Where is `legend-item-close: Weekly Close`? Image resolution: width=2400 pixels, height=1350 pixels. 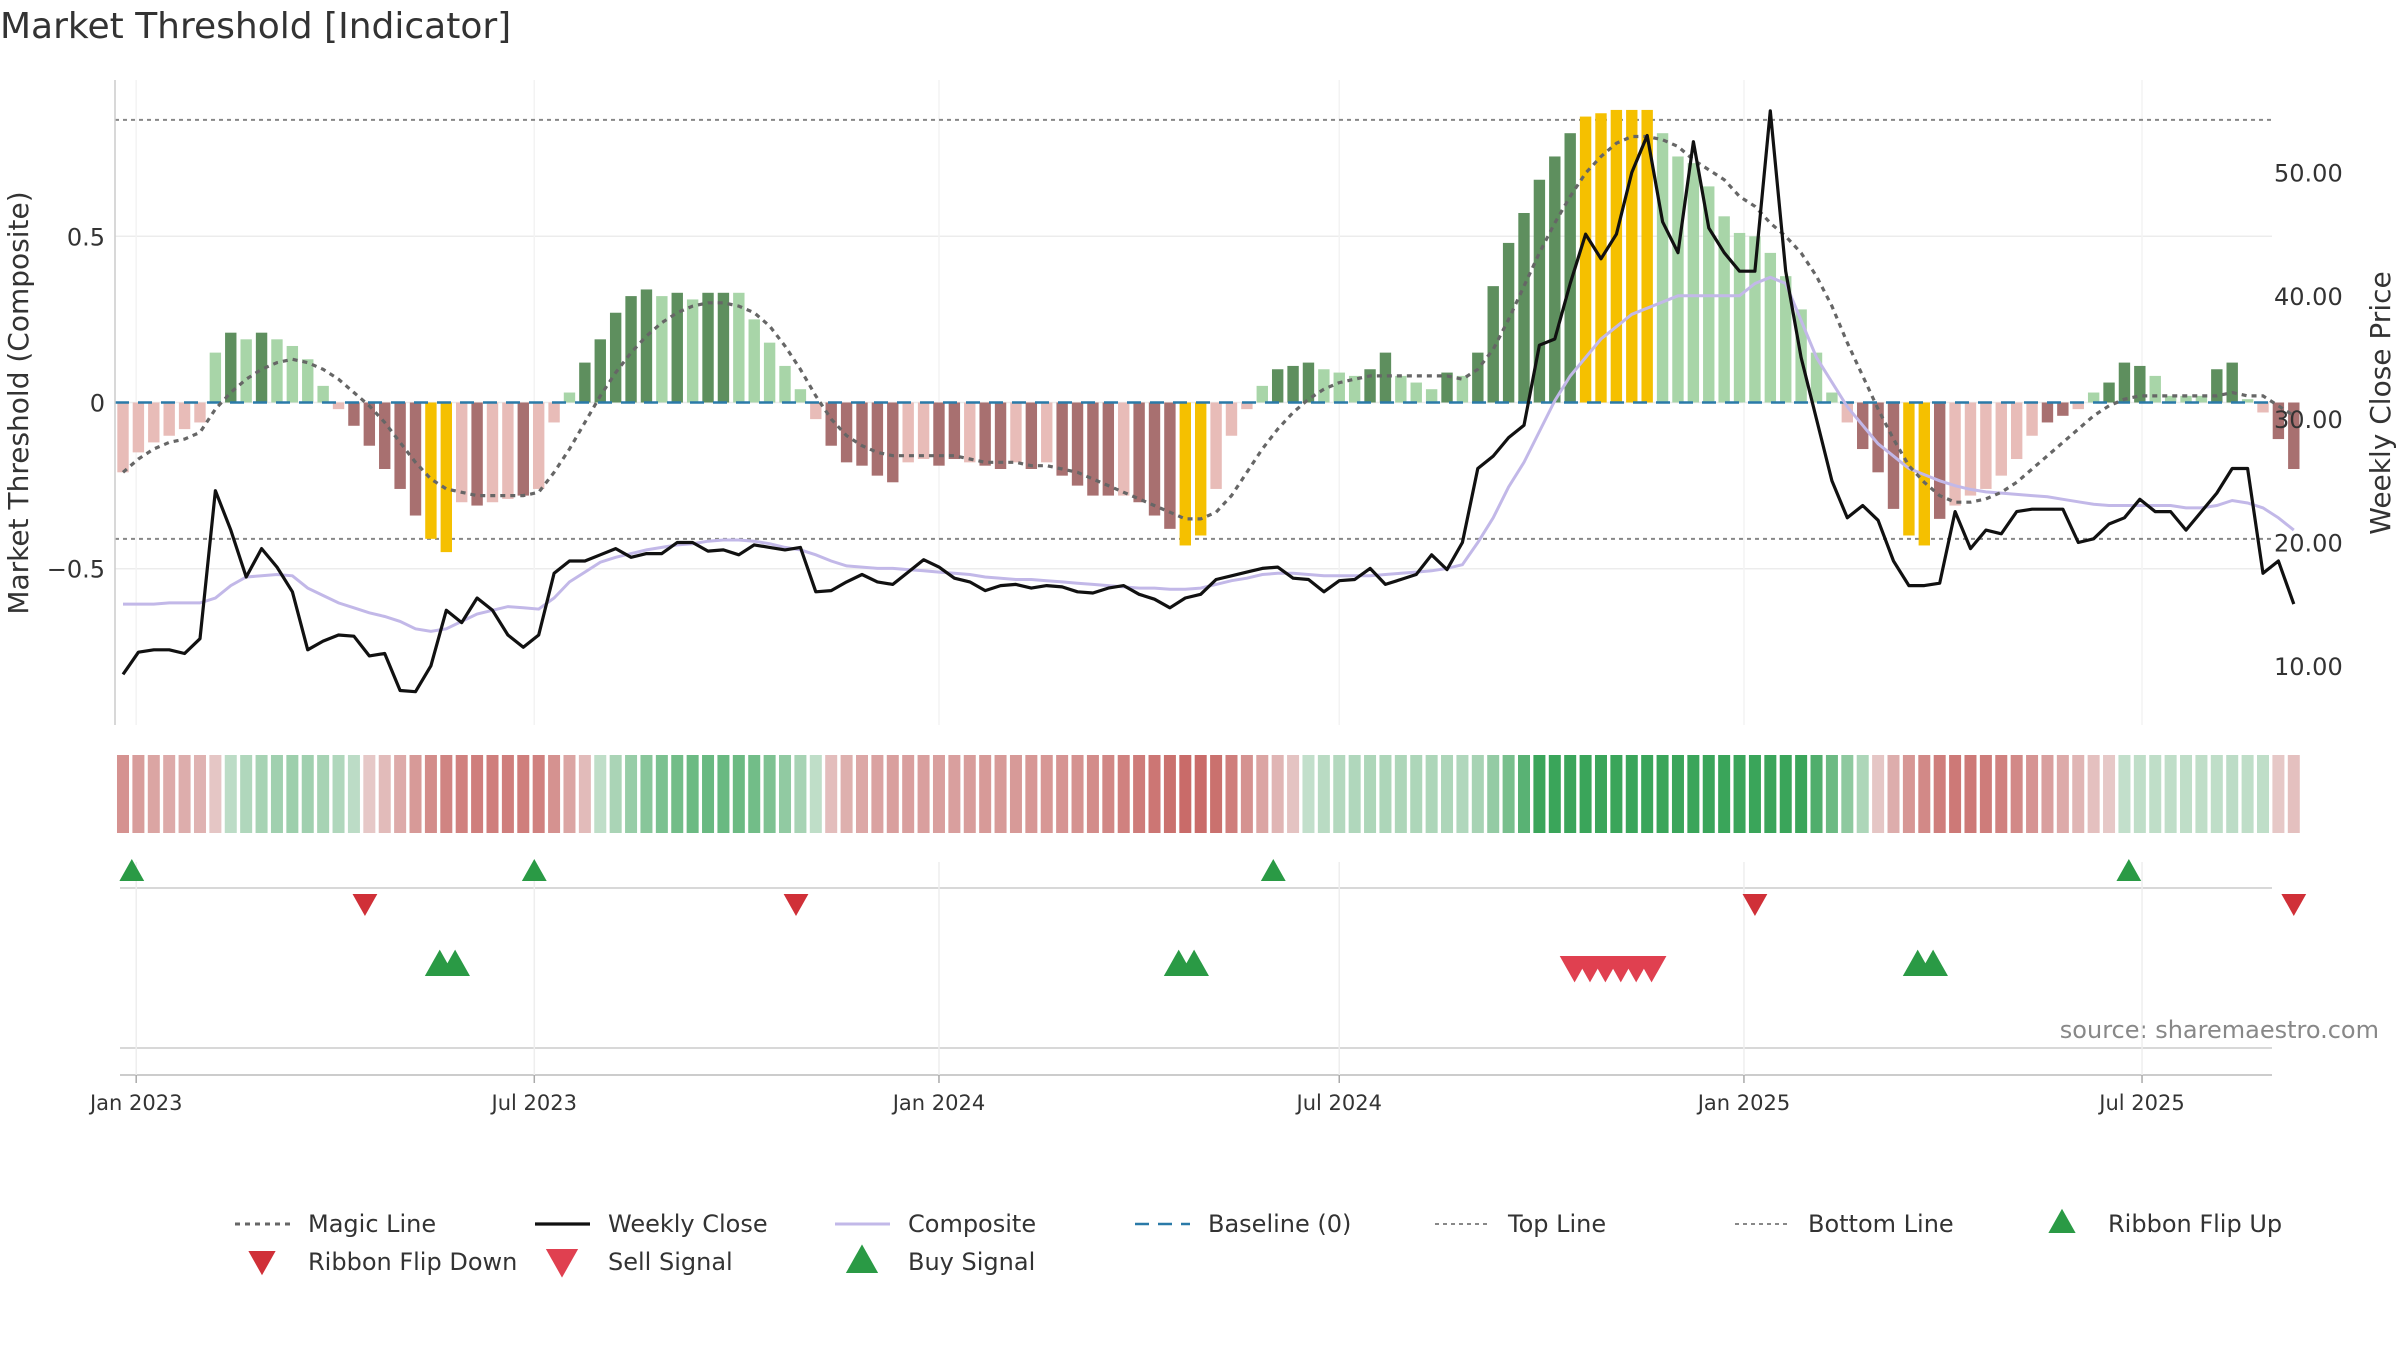 legend-item-close: Weekly Close is located at coordinates (651, 1224).